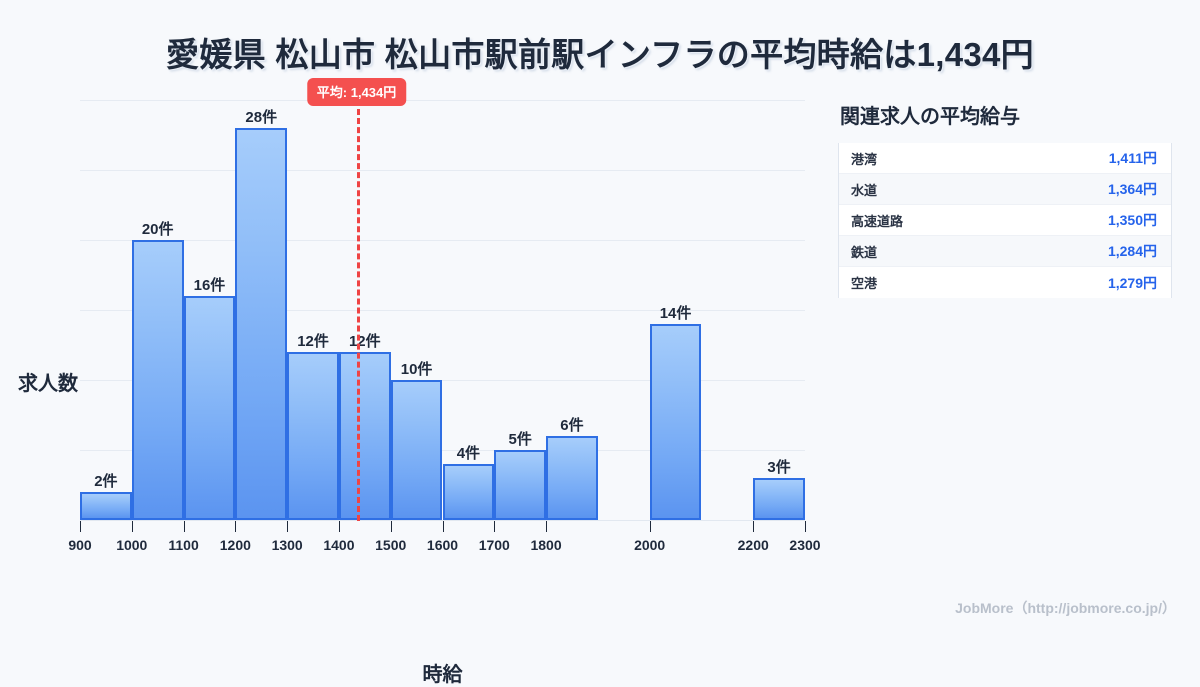  Describe the element at coordinates (391, 545) in the screenshot. I see `x-axis-tick-label: 1500` at that location.